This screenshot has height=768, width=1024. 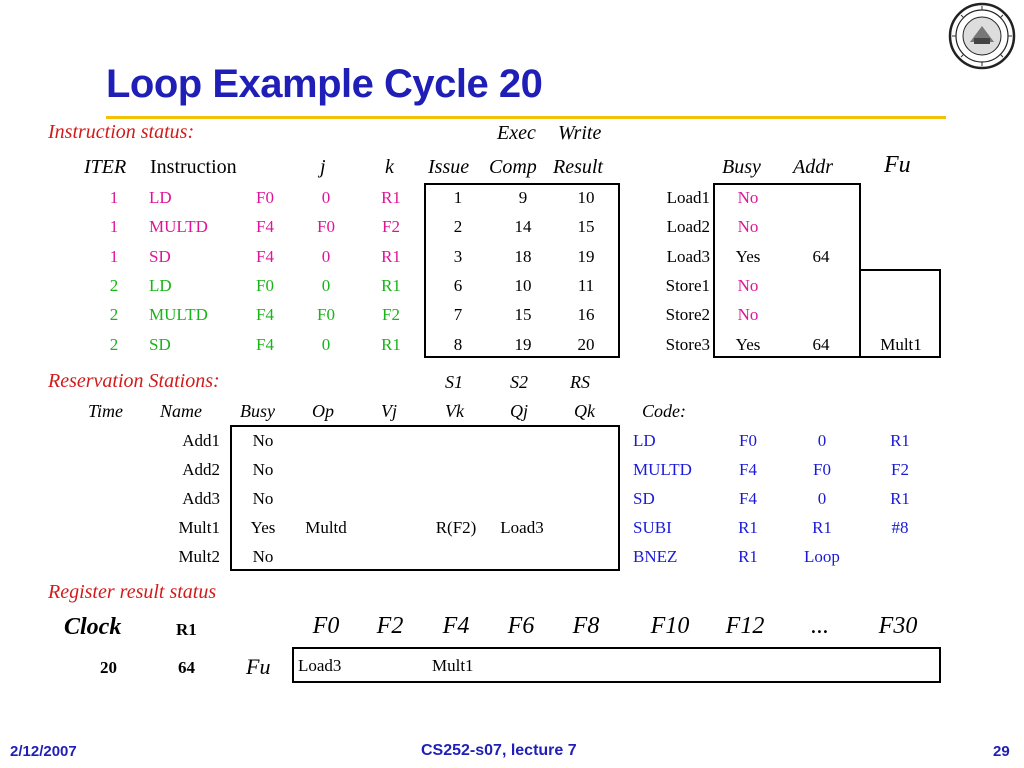 What do you see at coordinates (586, 315) in the screenshot?
I see `result-cell: 16` at bounding box center [586, 315].